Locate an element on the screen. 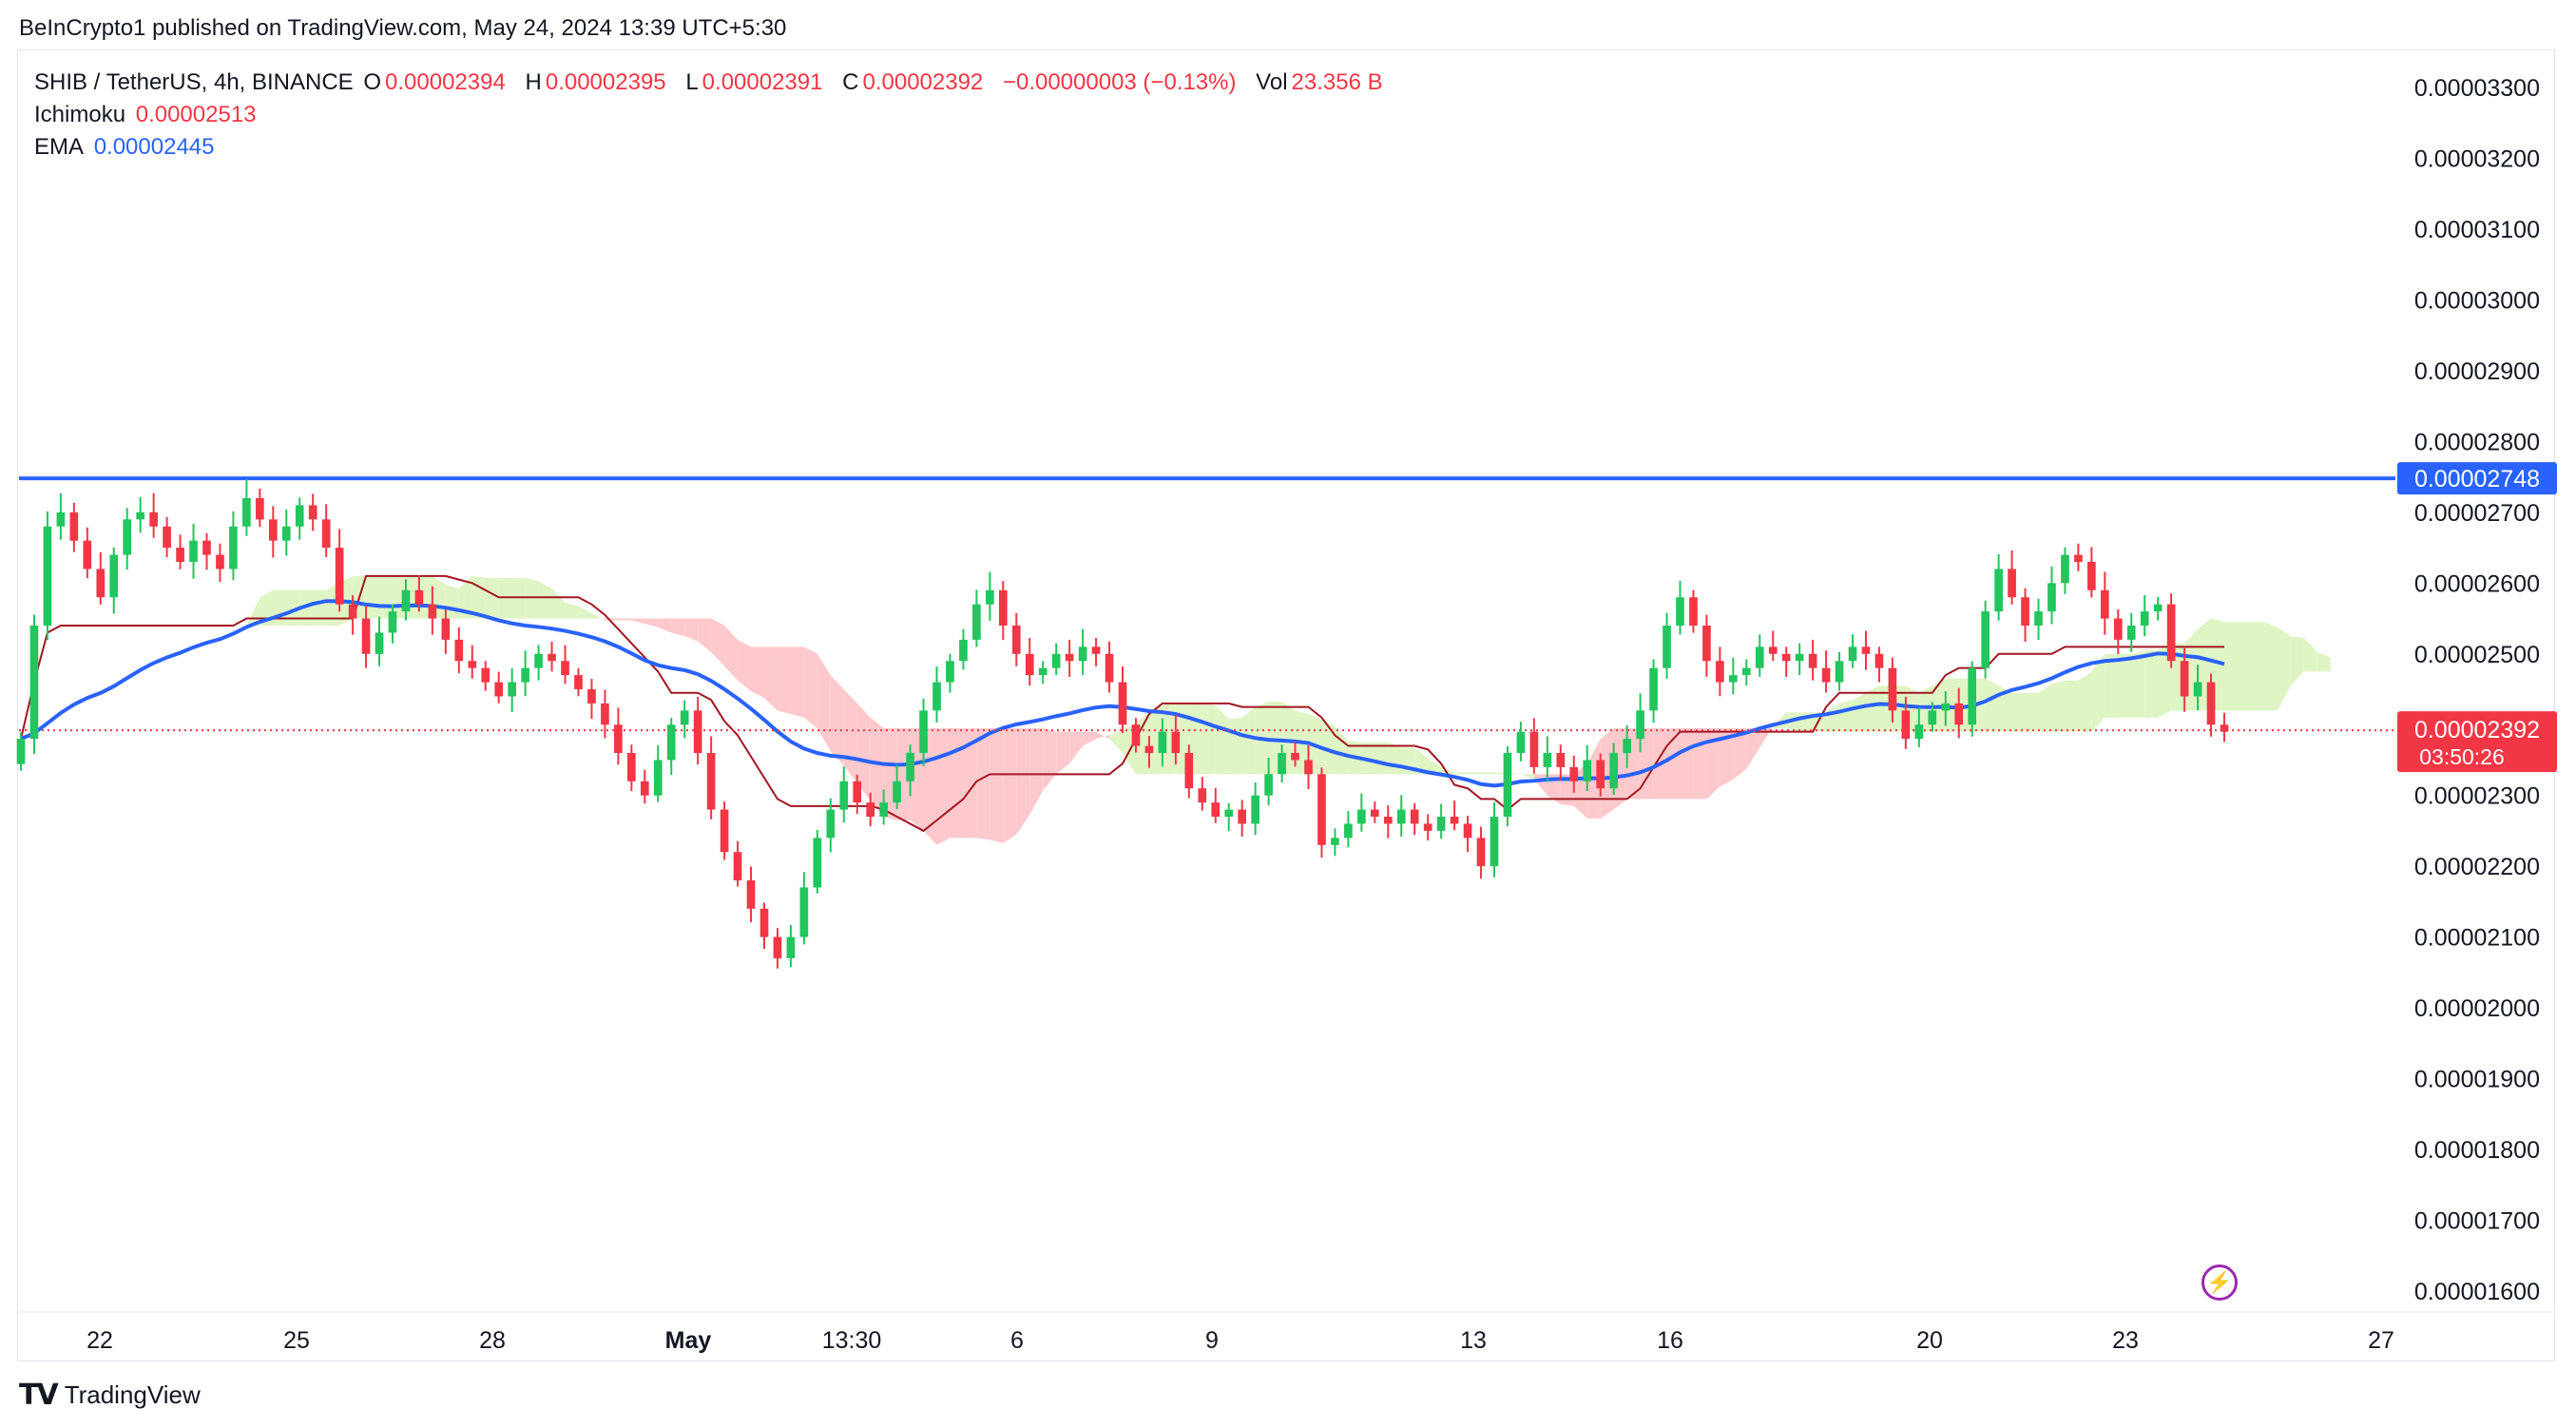 Image resolution: width=2576 pixels, height=1428 pixels. x-axis: 22 25 28 May 13:30 6 9 13 16 20 23 27 is located at coordinates (1287, 1332).